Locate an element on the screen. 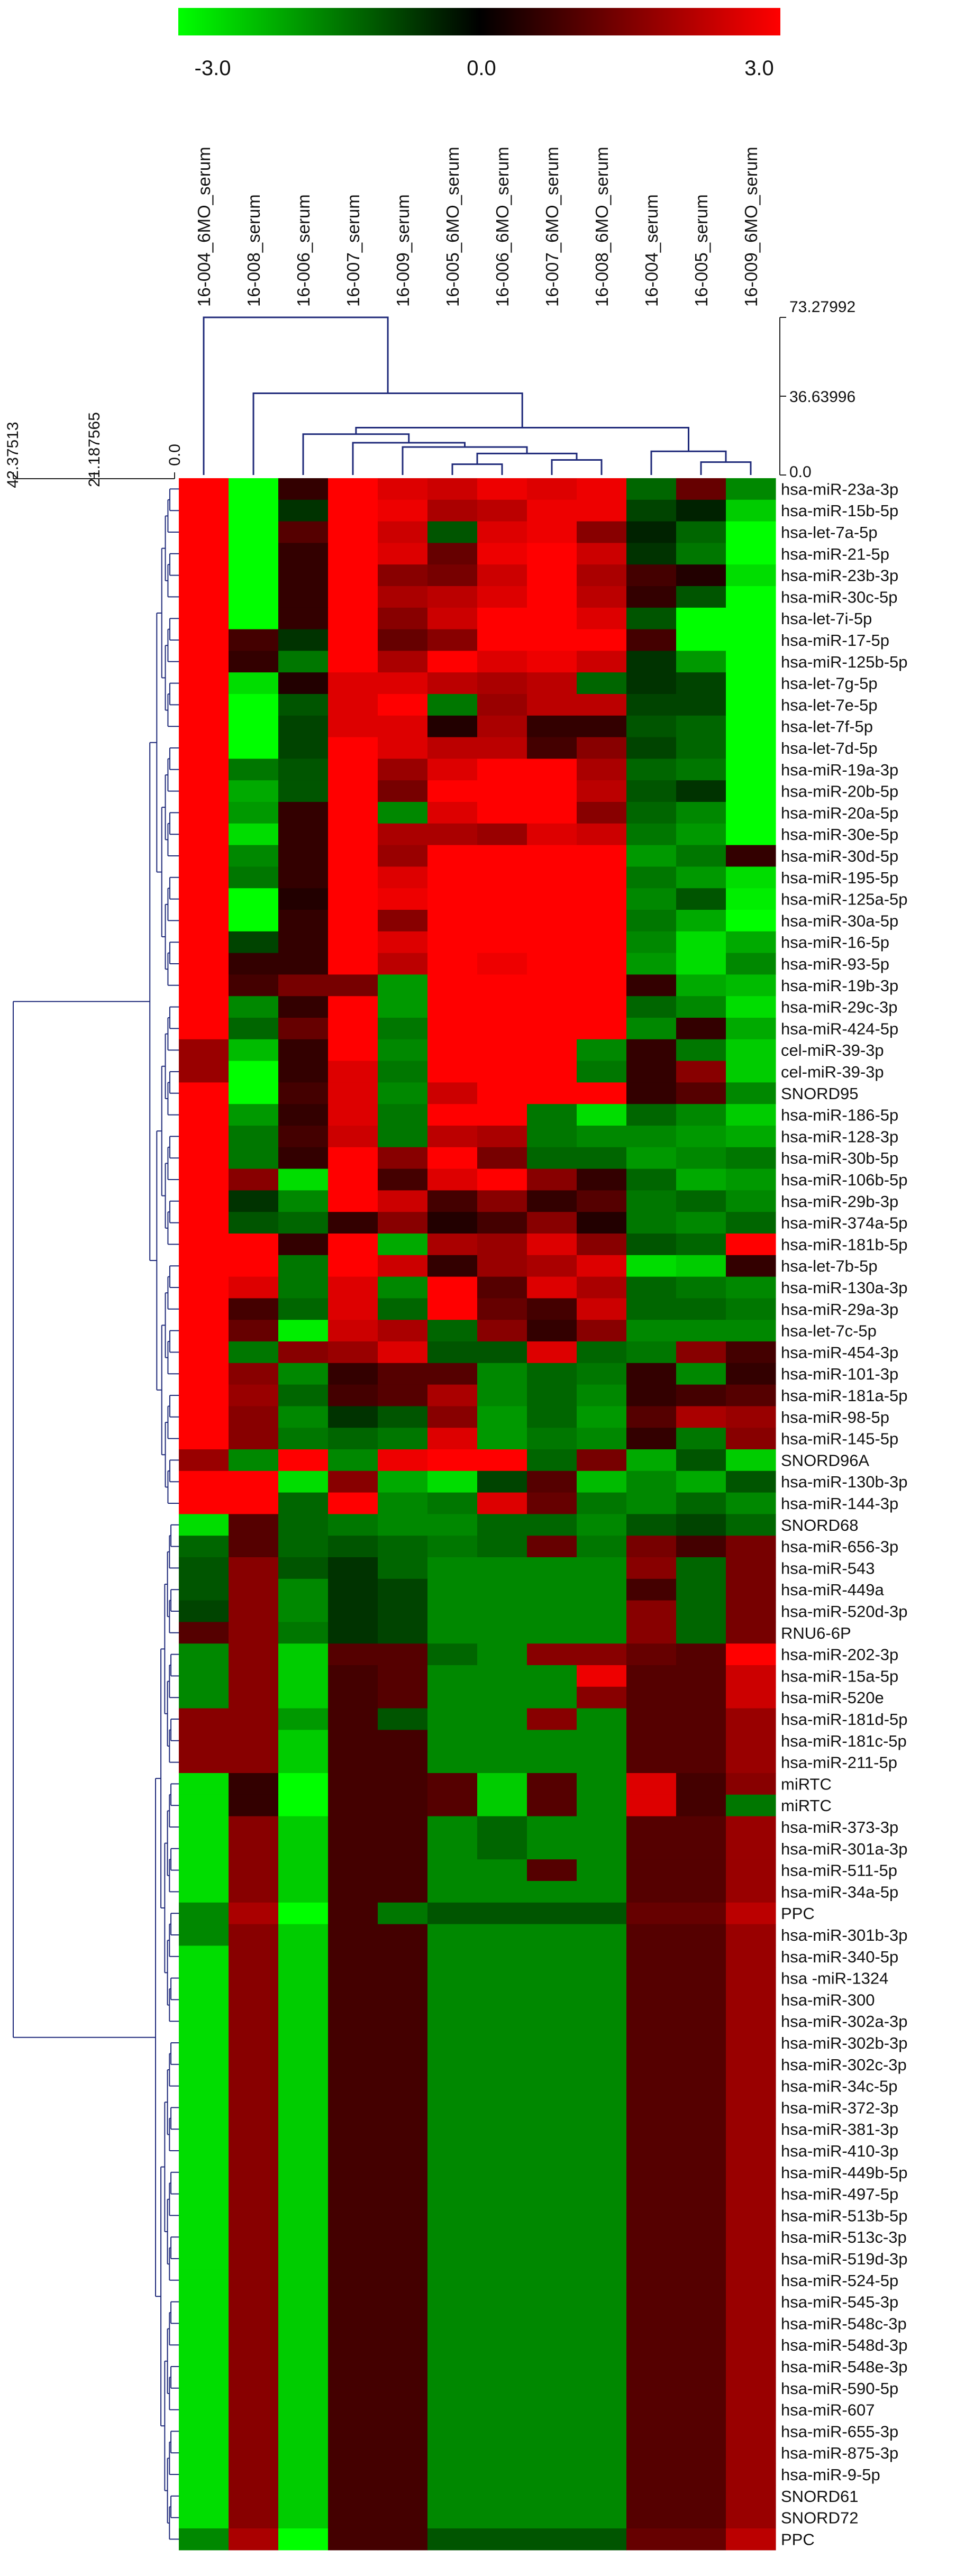 The height and width of the screenshot is (2576, 956). row-label: hsa-miR-511-5p is located at coordinates (839, 1870).